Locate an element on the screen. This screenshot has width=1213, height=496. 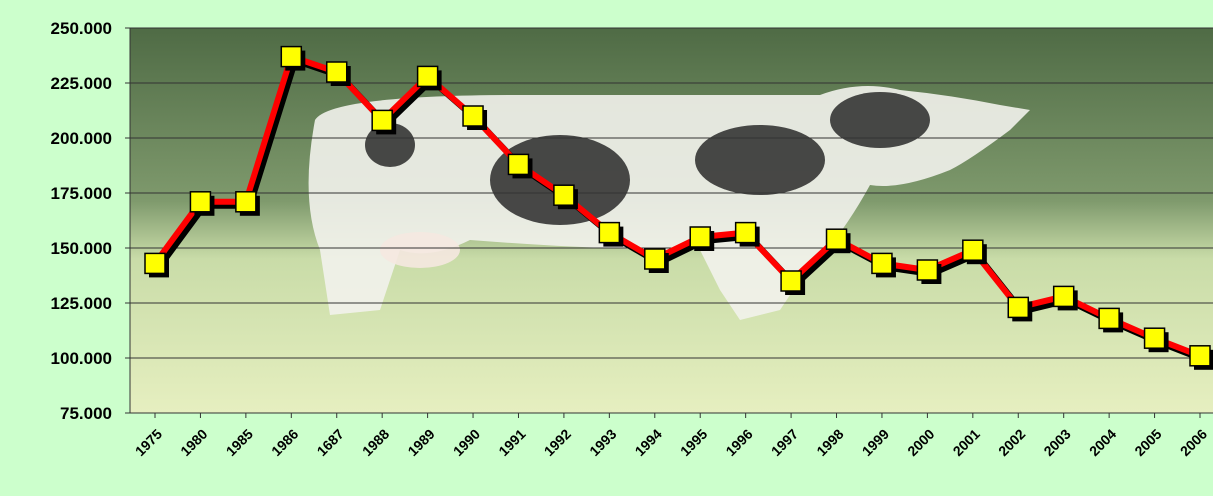
y-tick-label: 125.000 is located at coordinates (81, 303).